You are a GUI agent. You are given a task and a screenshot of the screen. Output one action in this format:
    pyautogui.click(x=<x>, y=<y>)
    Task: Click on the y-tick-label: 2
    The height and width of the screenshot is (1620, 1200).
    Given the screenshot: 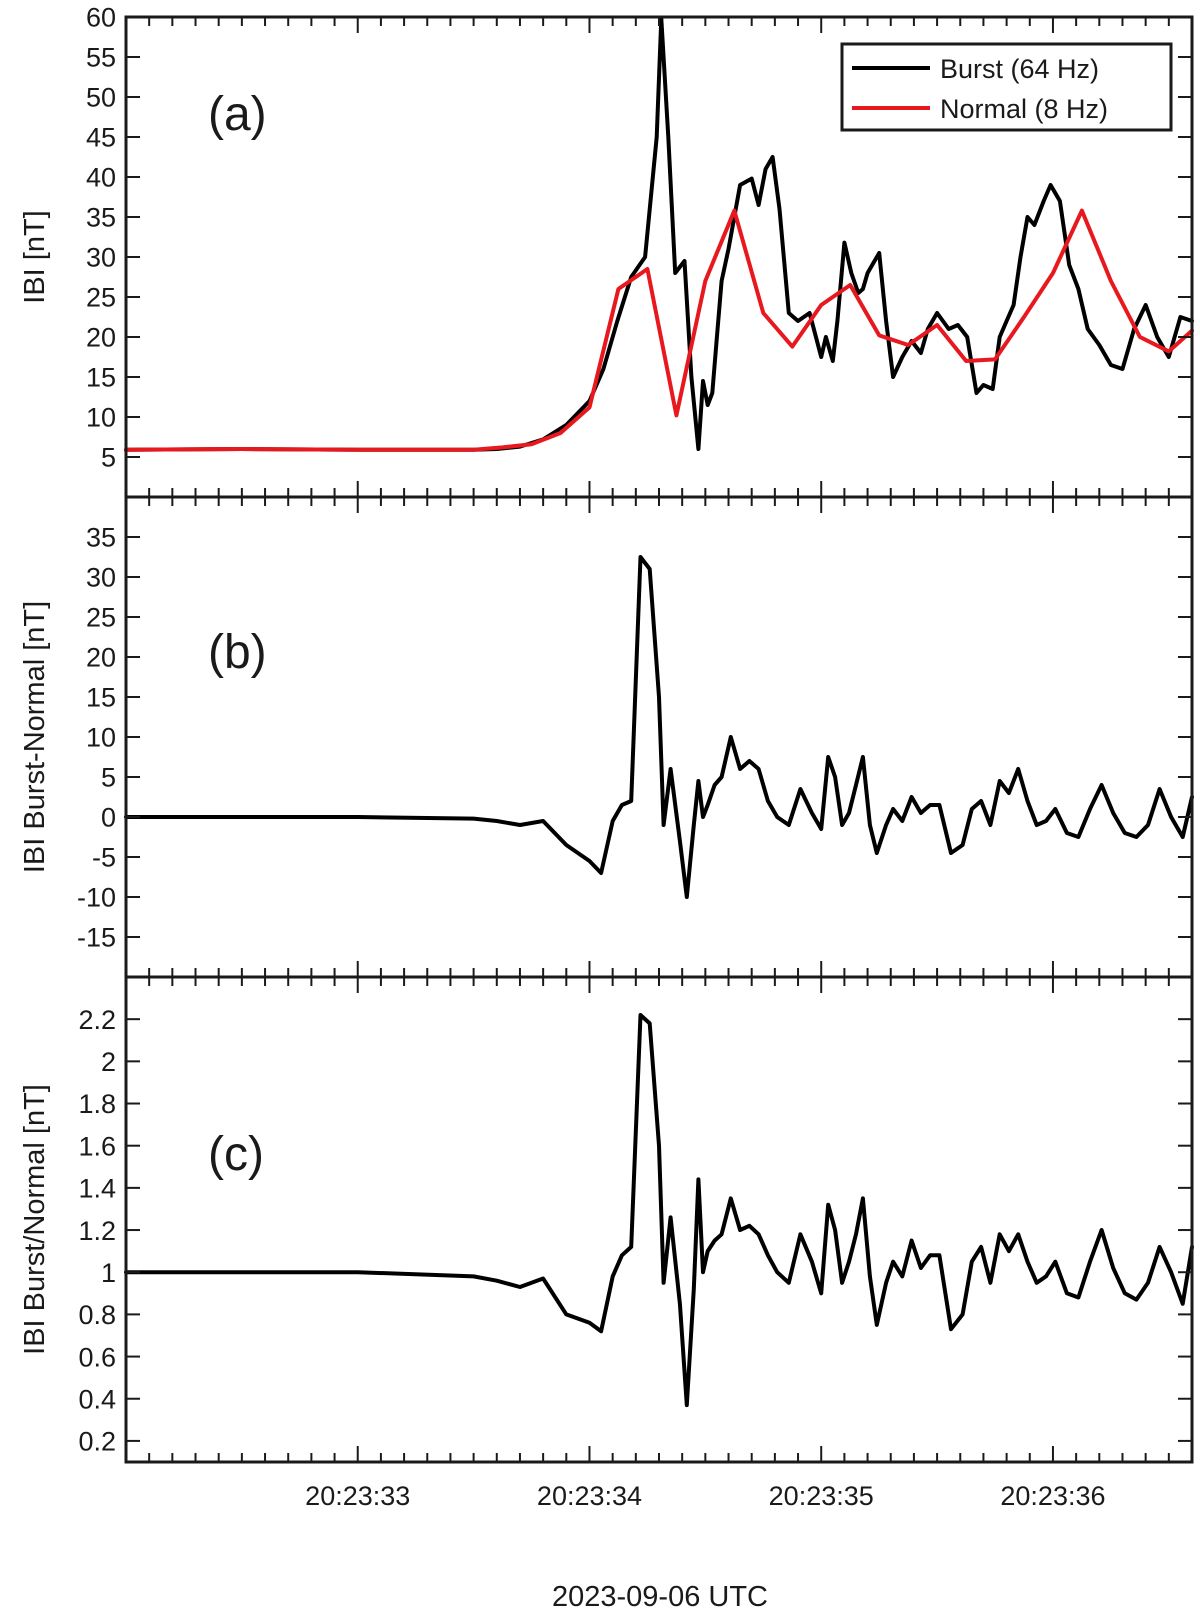 What is the action you would take?
    pyautogui.click(x=108, y=1062)
    